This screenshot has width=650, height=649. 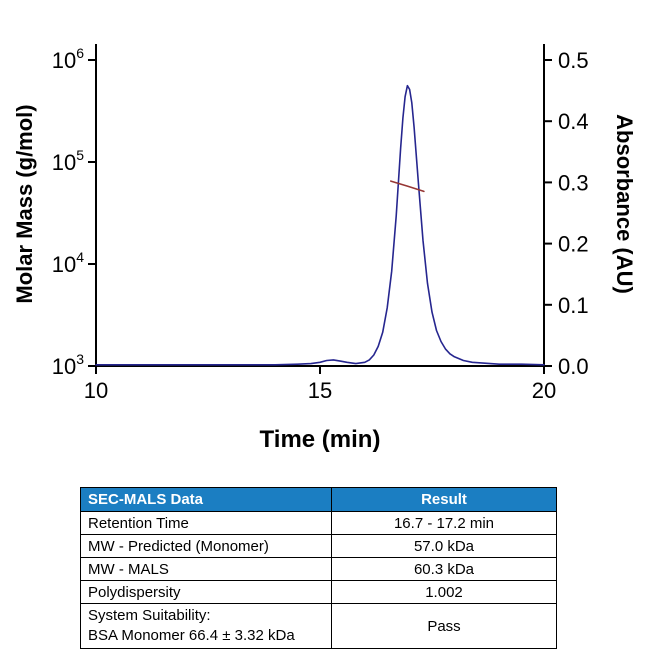 What do you see at coordinates (68, 59) in the screenshot?
I see `svg-text: 10⁶` at bounding box center [68, 59].